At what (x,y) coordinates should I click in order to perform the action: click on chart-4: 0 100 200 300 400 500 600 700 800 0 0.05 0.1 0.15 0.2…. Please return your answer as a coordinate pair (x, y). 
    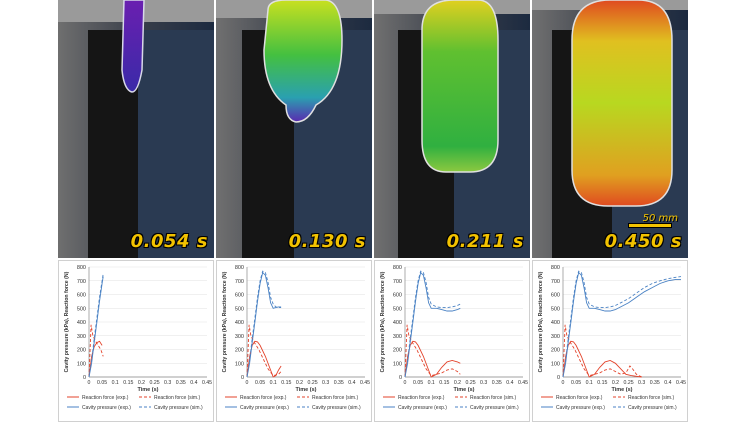
    Looking at the image, I should click on (610, 341).